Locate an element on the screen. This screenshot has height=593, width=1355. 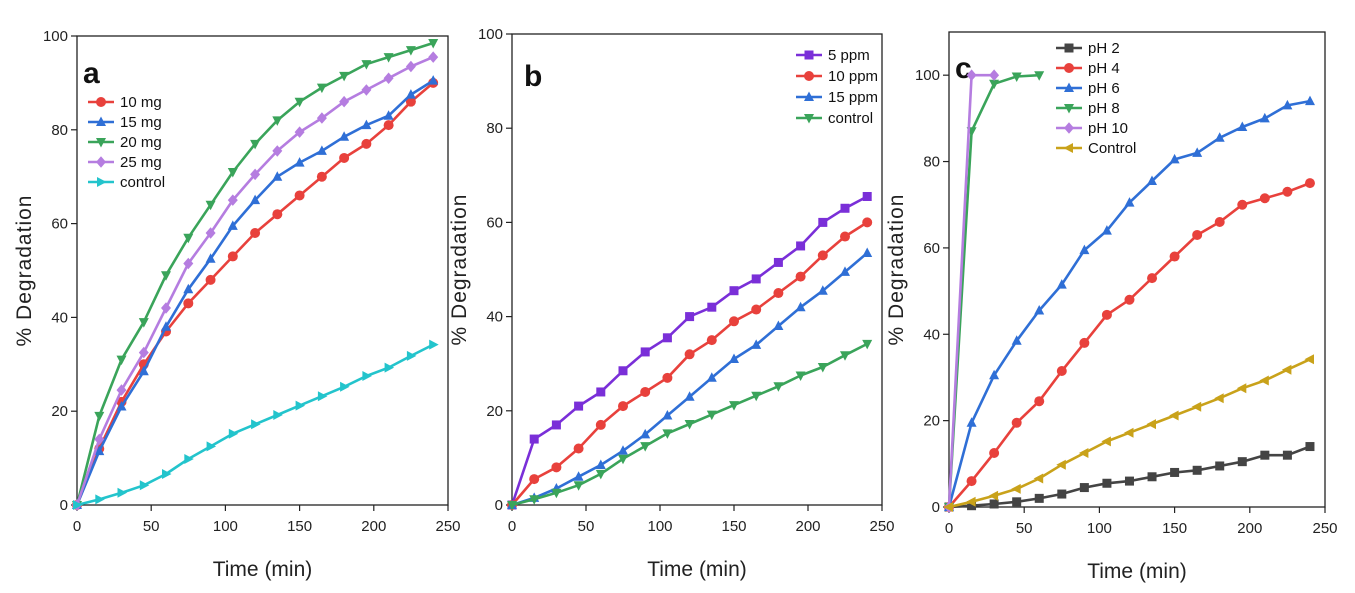
series-5-ppm is located at coordinates (689, 350).